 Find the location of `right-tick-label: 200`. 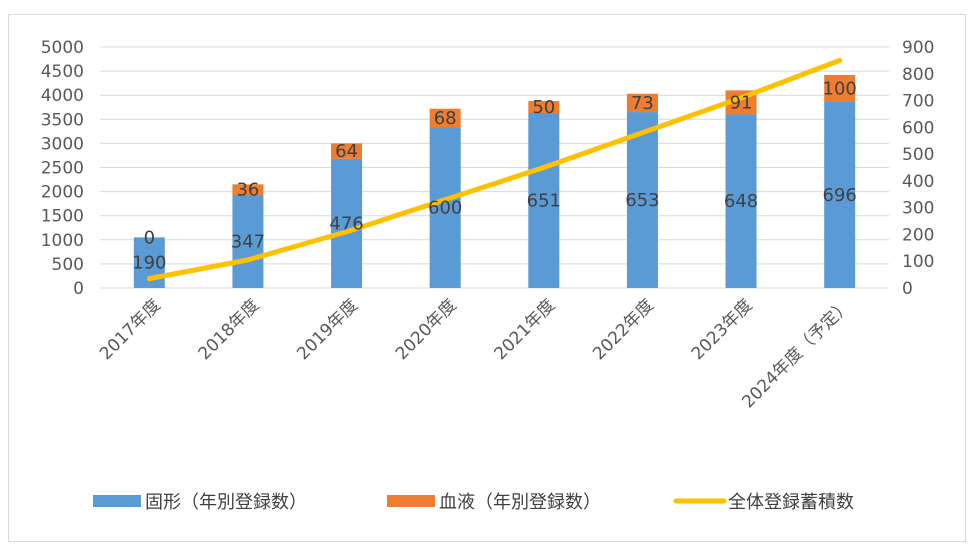

right-tick-label: 200 is located at coordinates (918, 235).